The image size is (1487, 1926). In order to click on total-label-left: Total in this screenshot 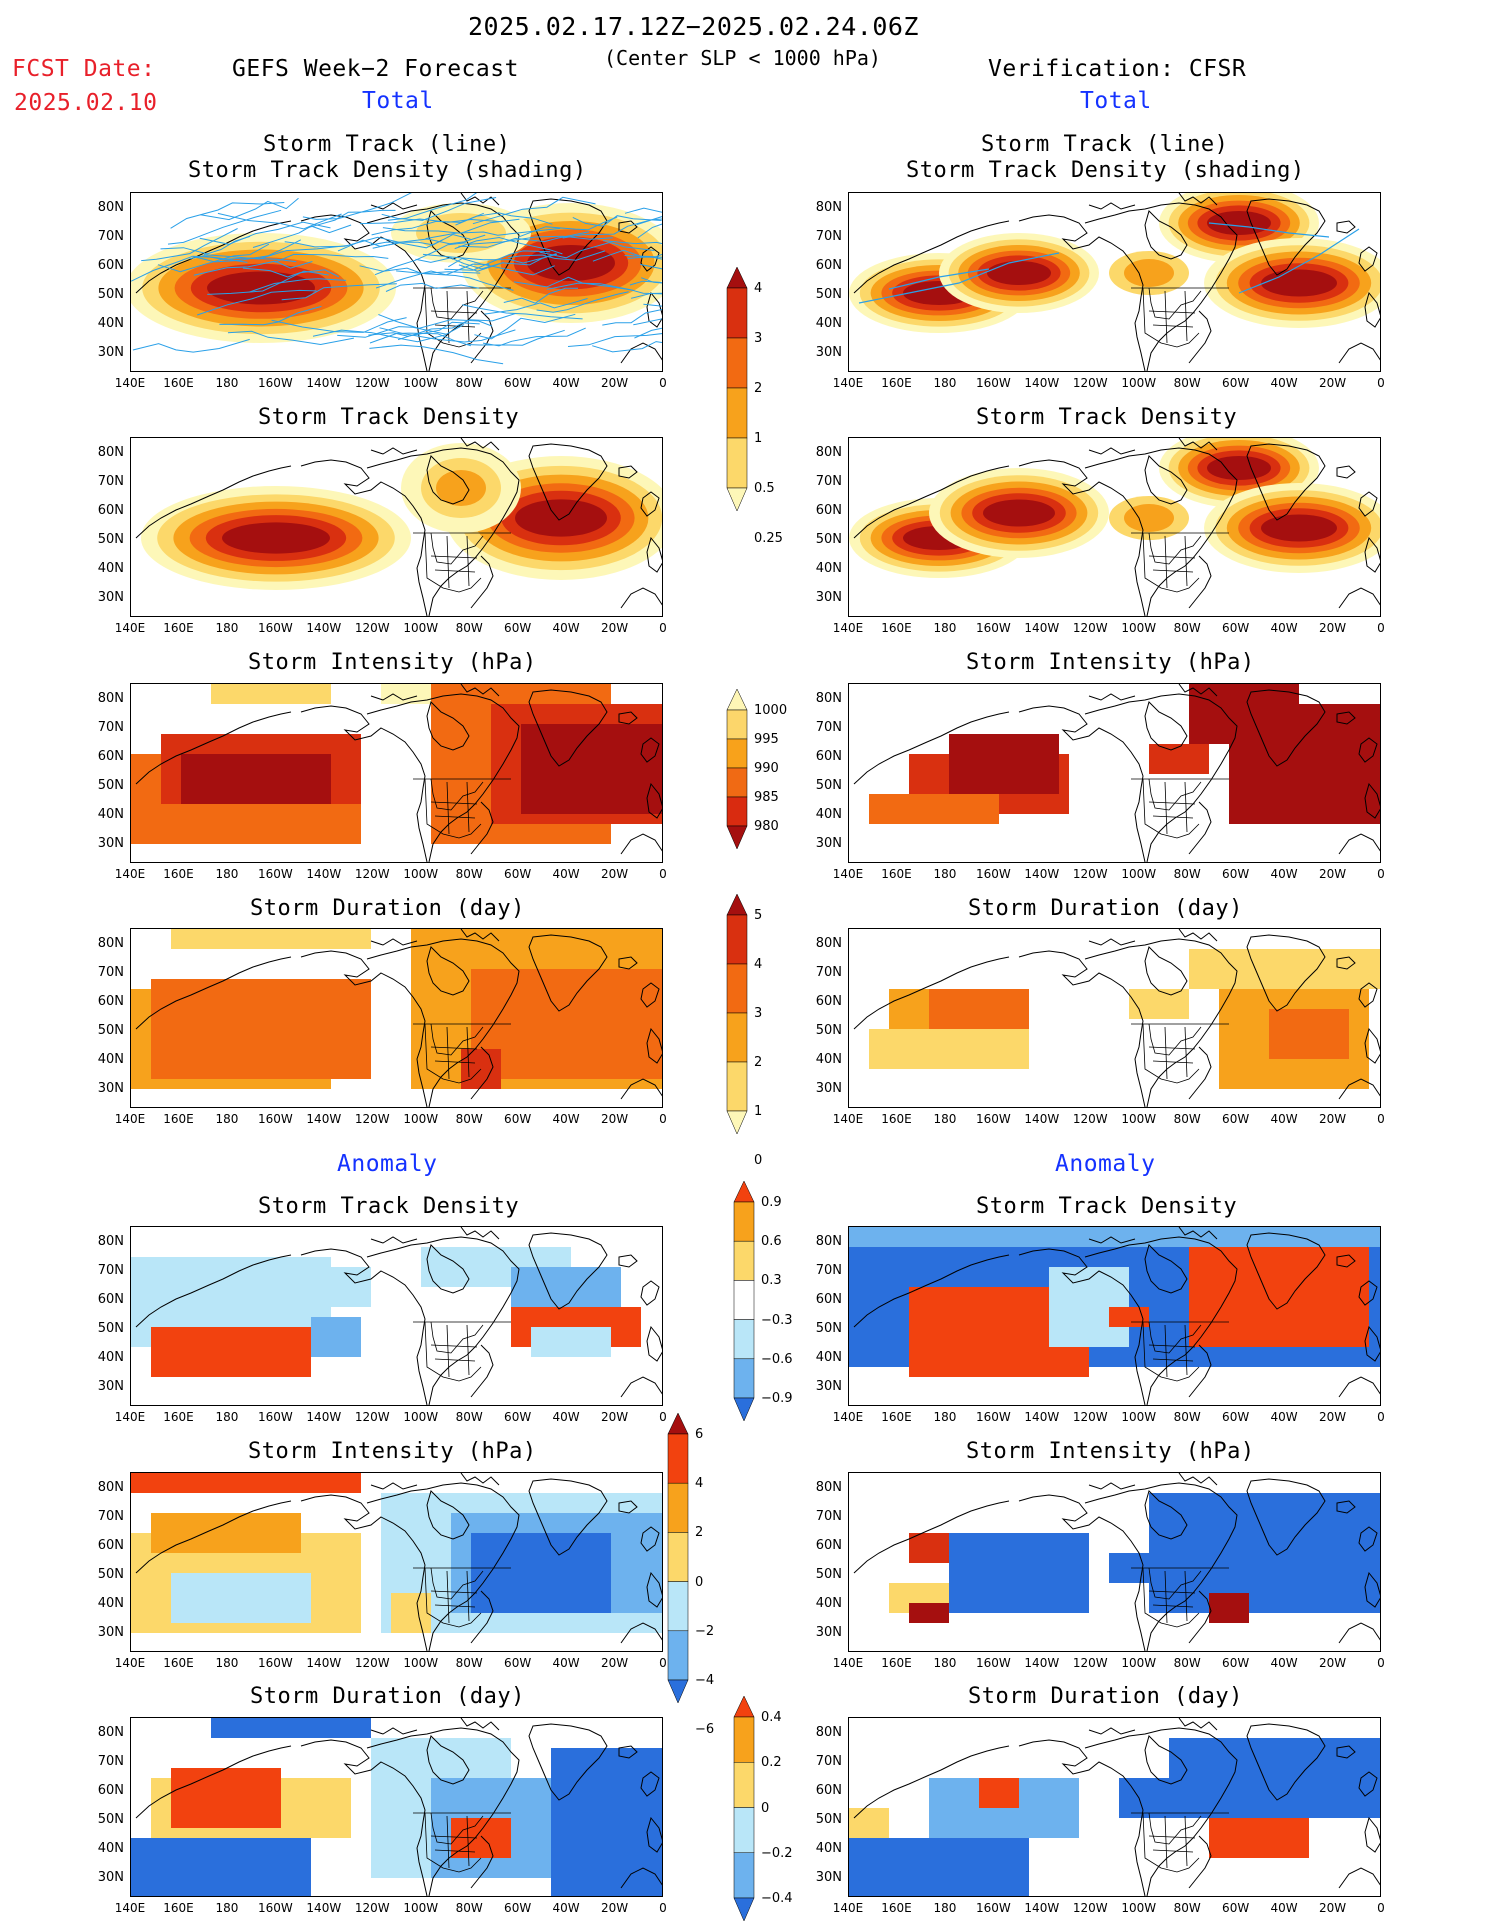, I will do `click(398, 101)`.